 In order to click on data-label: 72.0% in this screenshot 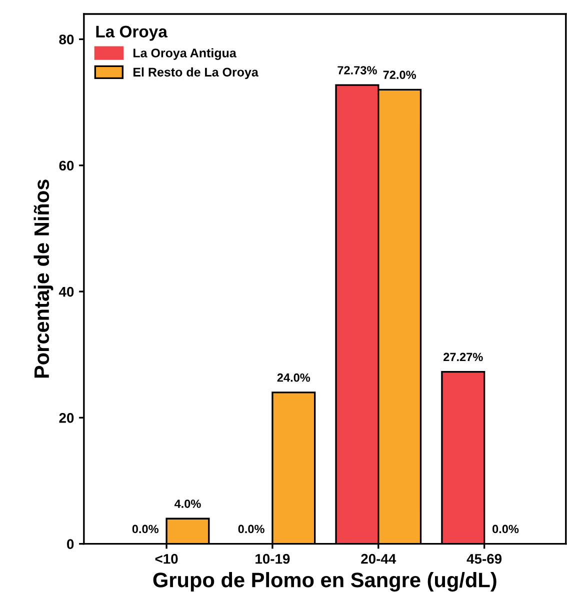, I will do `click(399, 75)`.